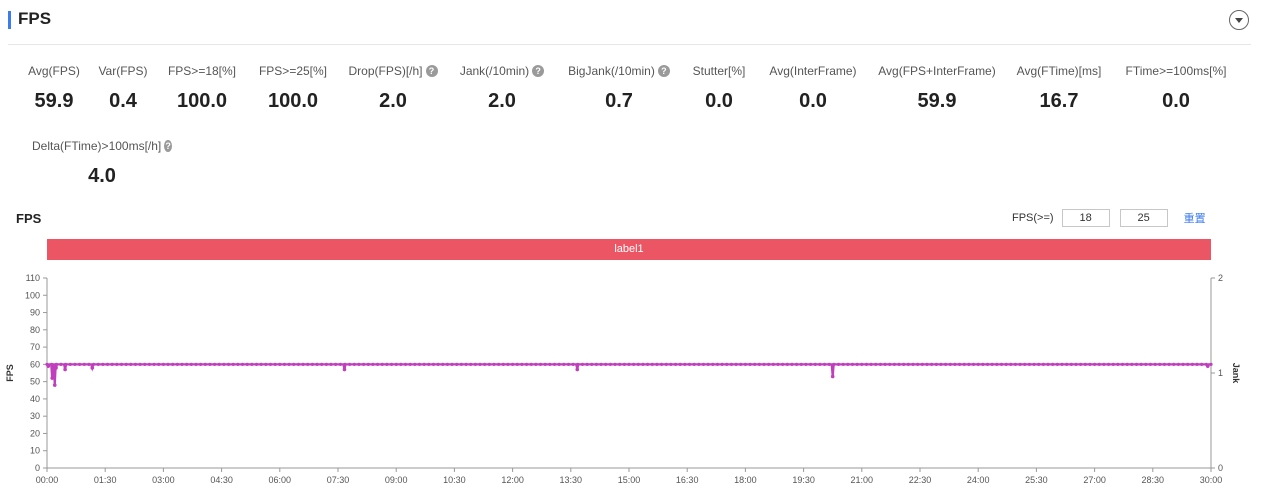 The image size is (1263, 492). Describe the element at coordinates (629, 249) in the screenshot. I see `label-band: label1` at that location.